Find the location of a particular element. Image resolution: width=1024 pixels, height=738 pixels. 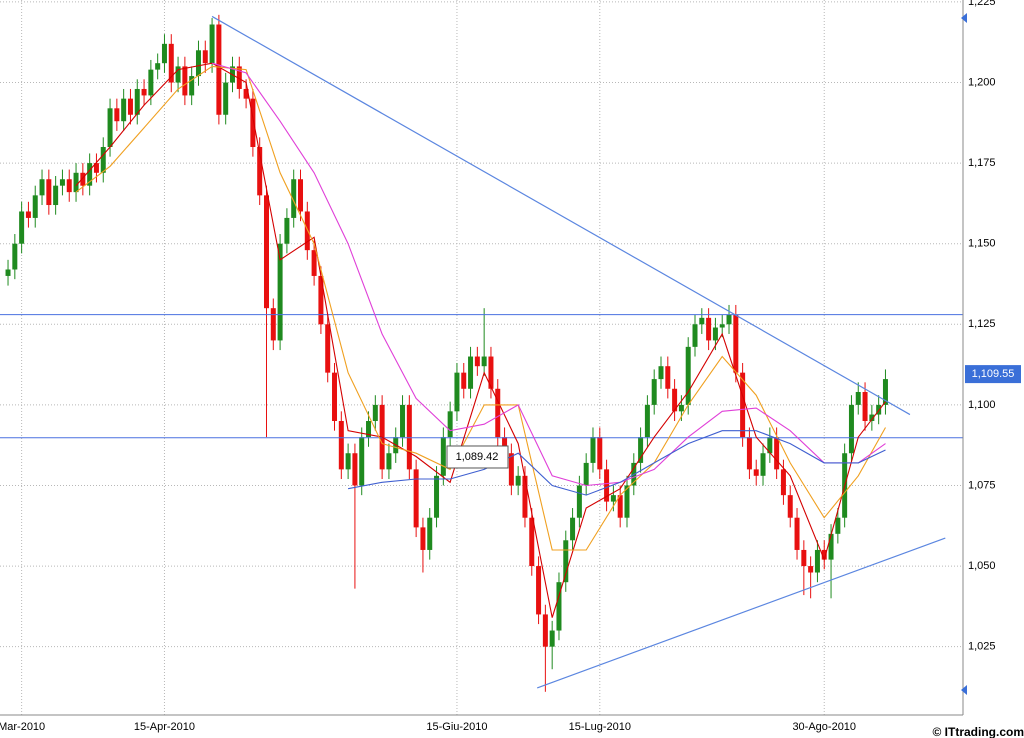

y-tick-label: 1,225 is located at coordinates (982, 4).